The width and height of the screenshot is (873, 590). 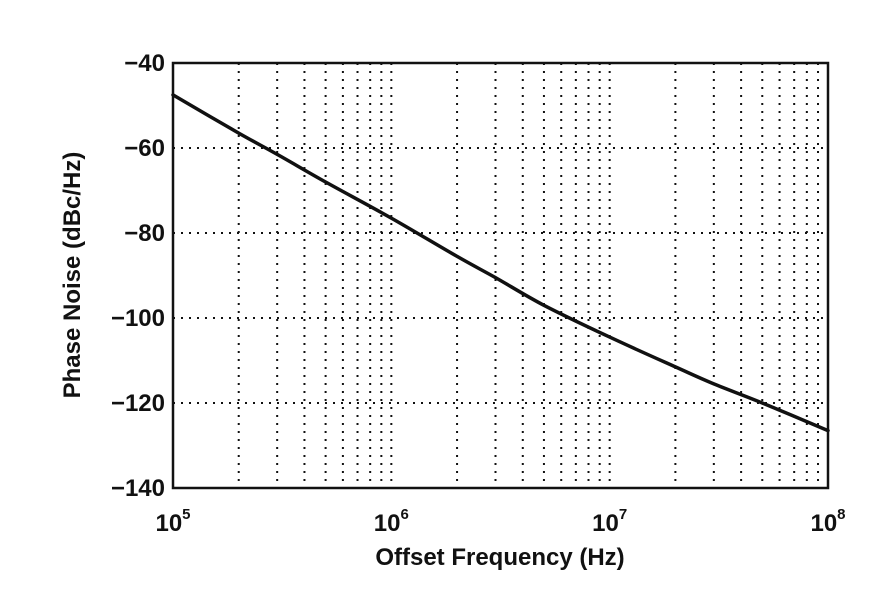 I want to click on y-tick-label: −40, so click(x=144, y=63).